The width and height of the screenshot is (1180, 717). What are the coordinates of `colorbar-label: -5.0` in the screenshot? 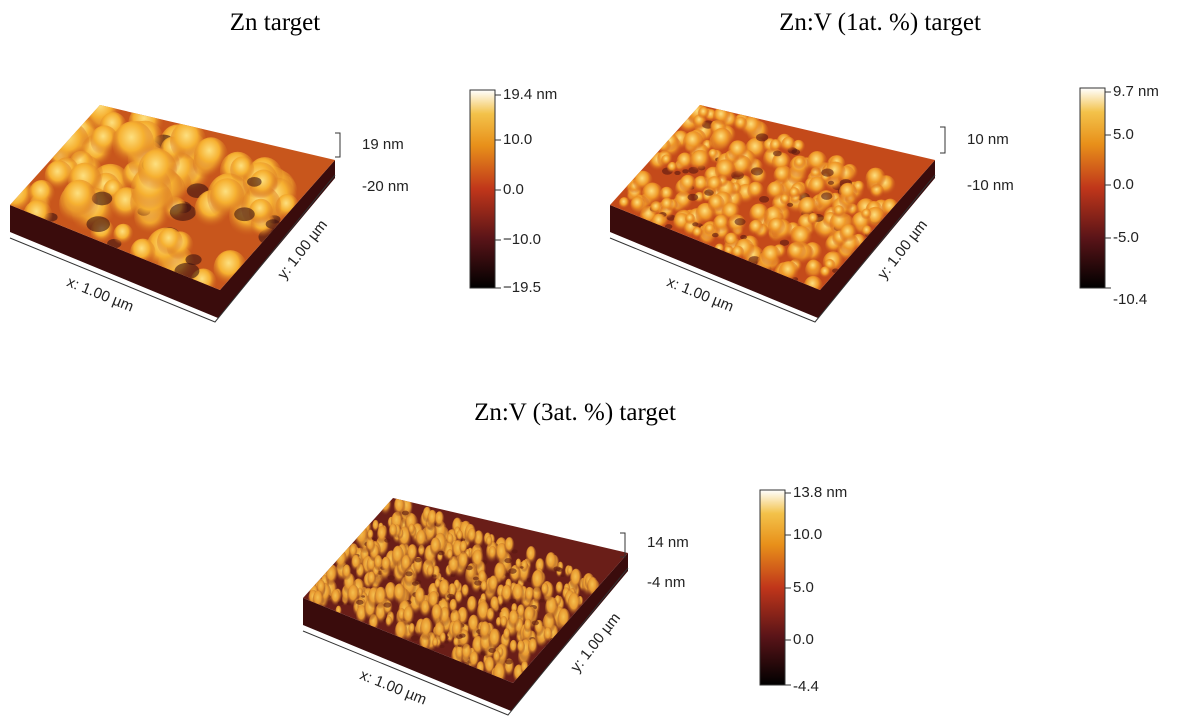 It's located at (1126, 237).